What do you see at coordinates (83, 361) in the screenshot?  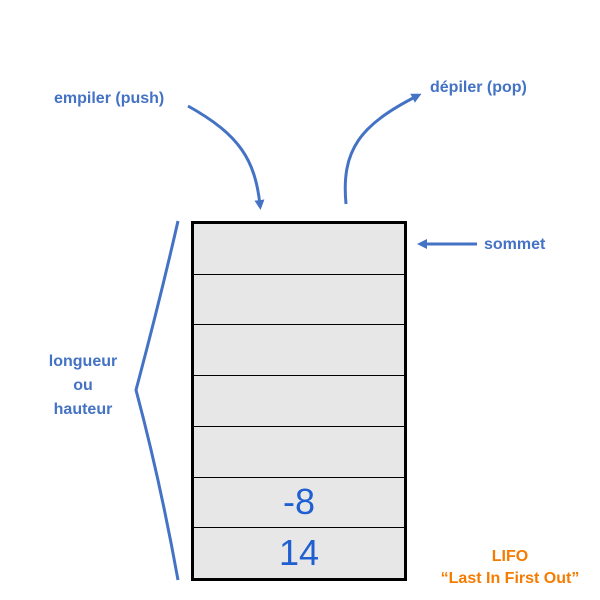 I see `length-label-line: longueur` at bounding box center [83, 361].